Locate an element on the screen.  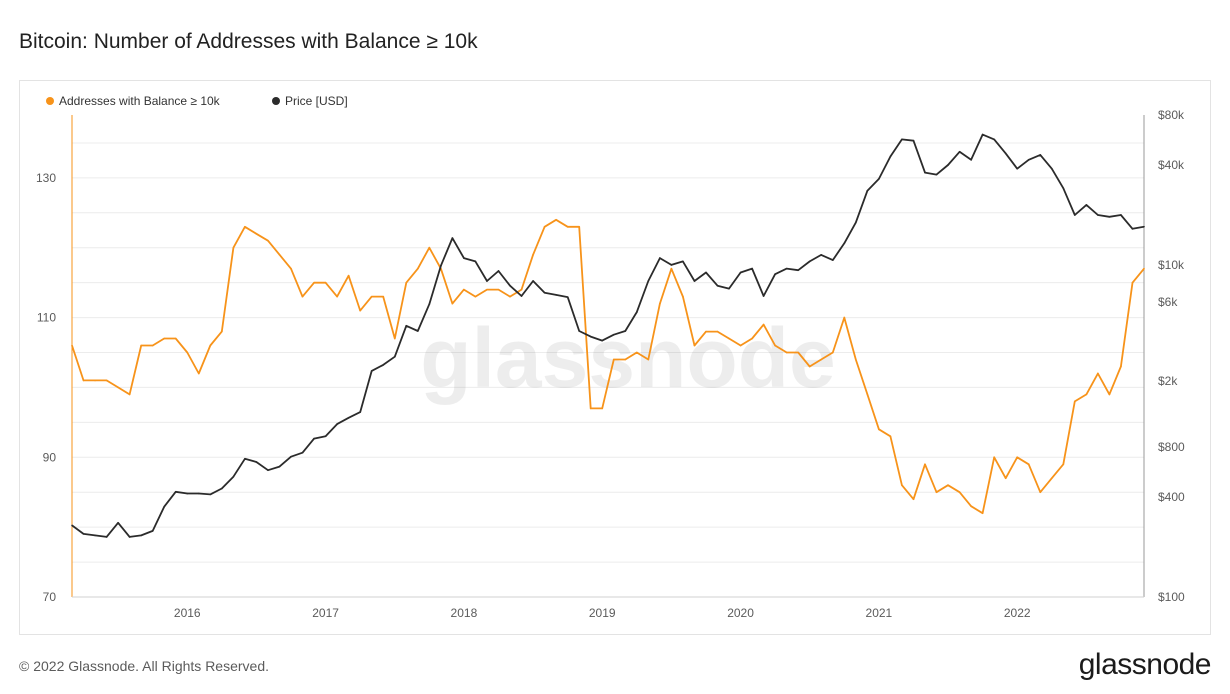
y-right-tick-label: $800 is located at coordinates (1171, 447).